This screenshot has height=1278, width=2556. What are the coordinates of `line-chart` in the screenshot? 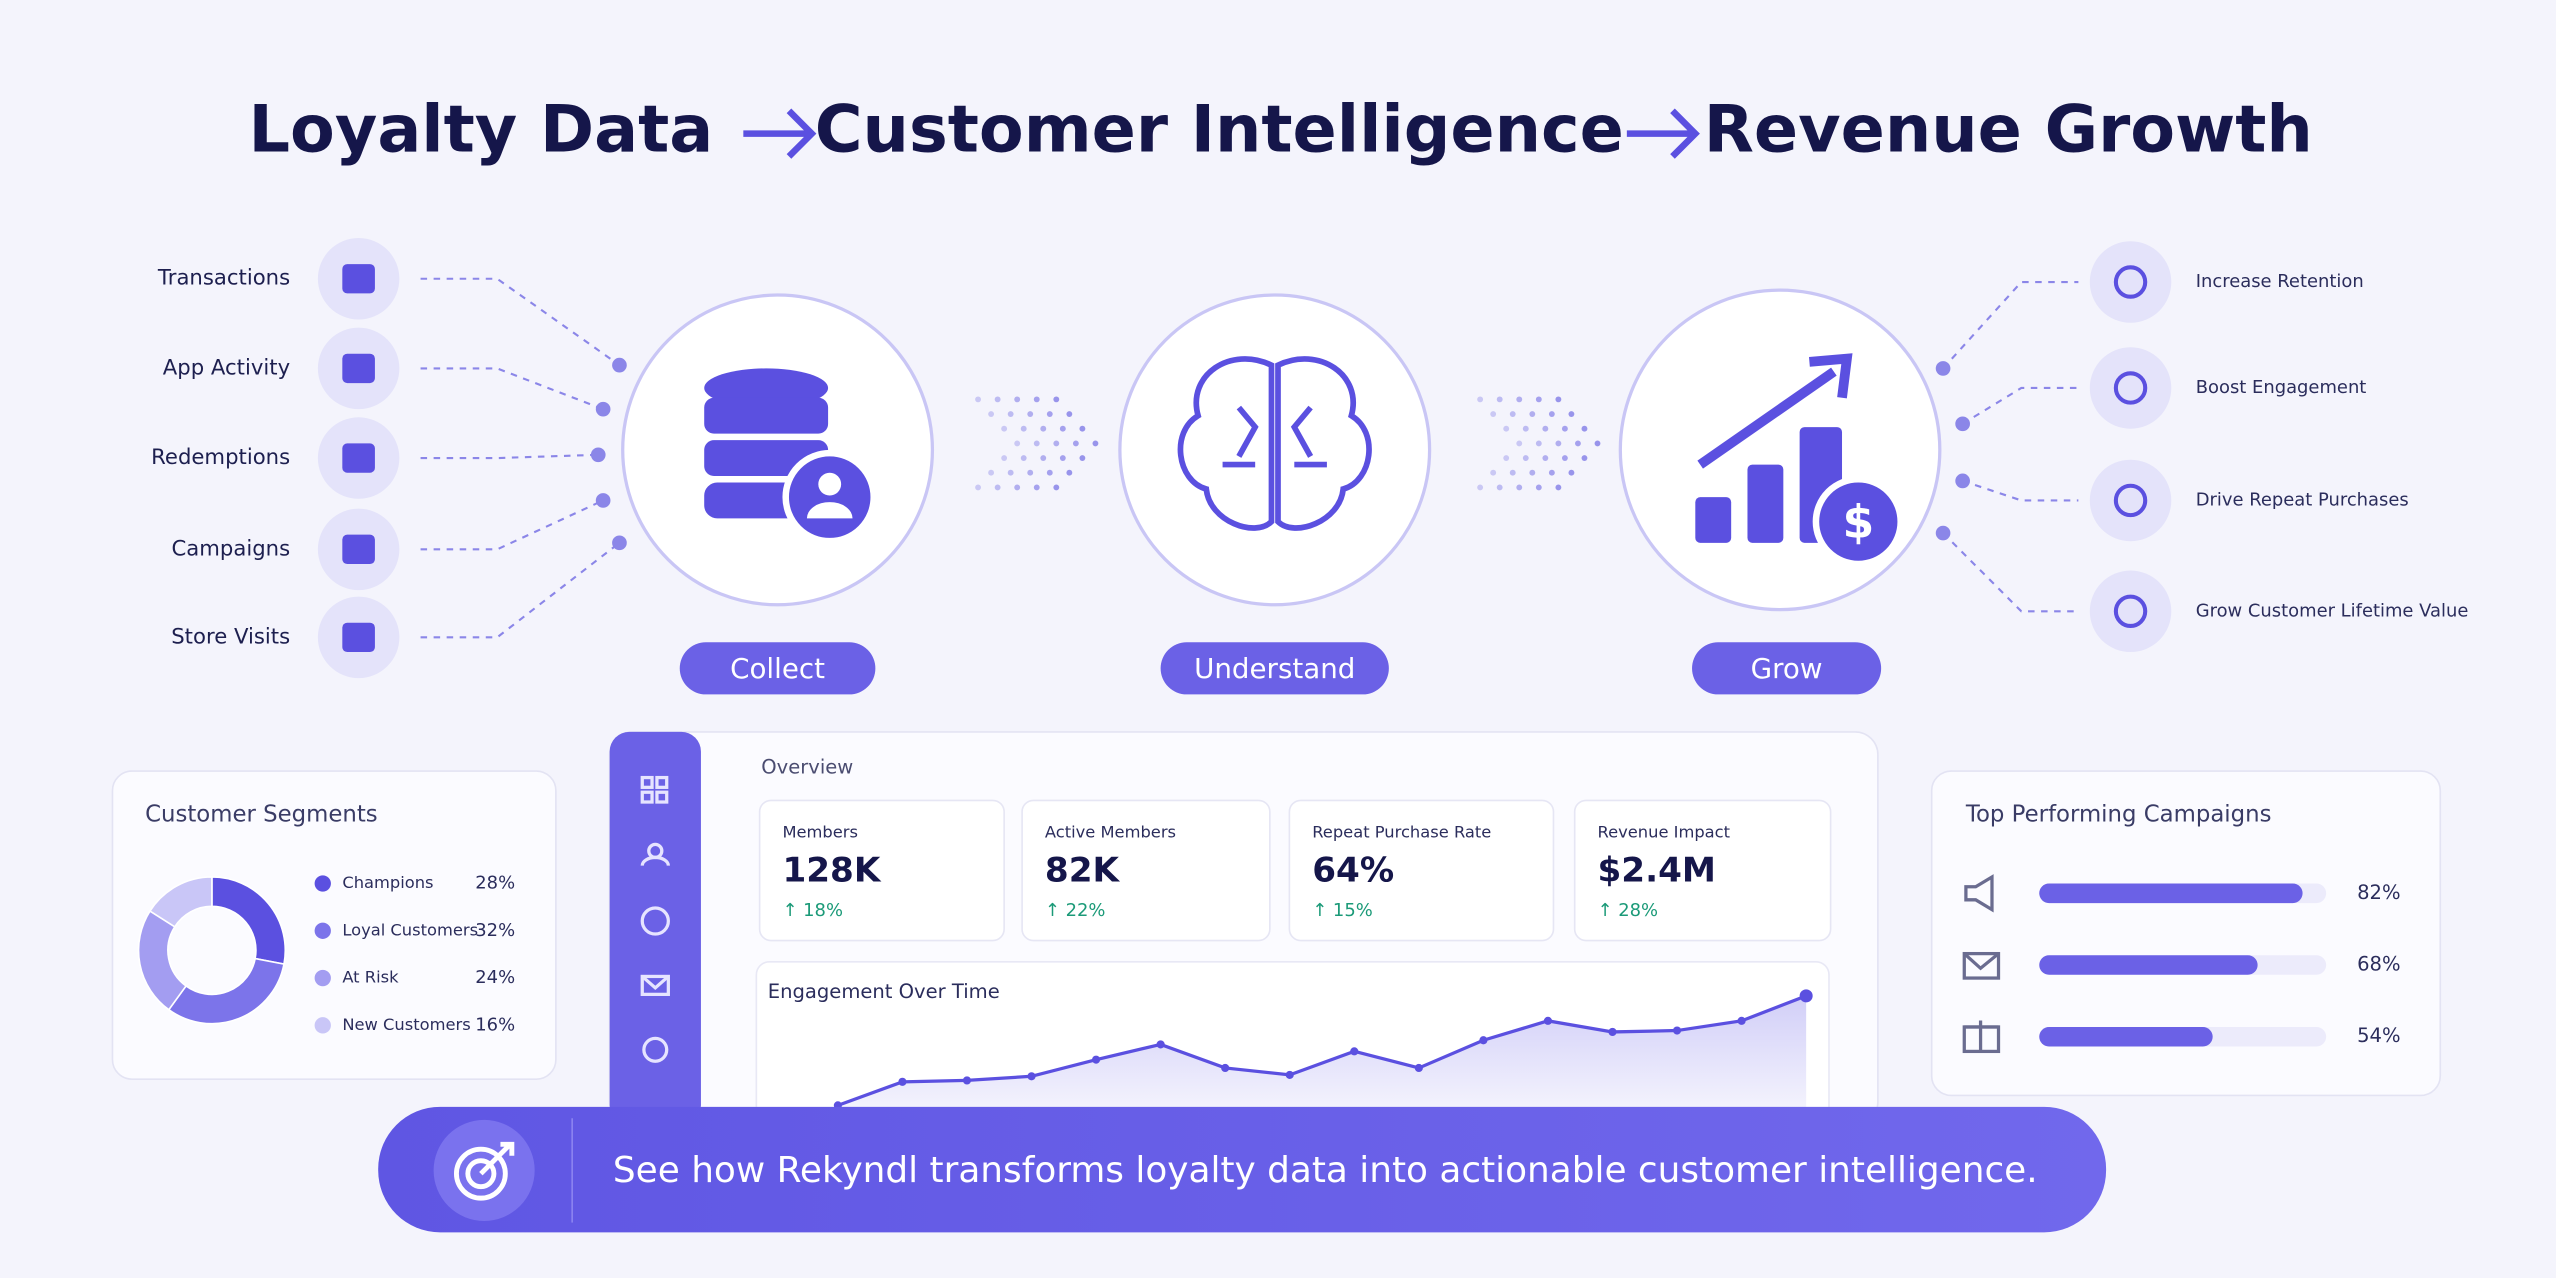 It's located at (1323, 1057).